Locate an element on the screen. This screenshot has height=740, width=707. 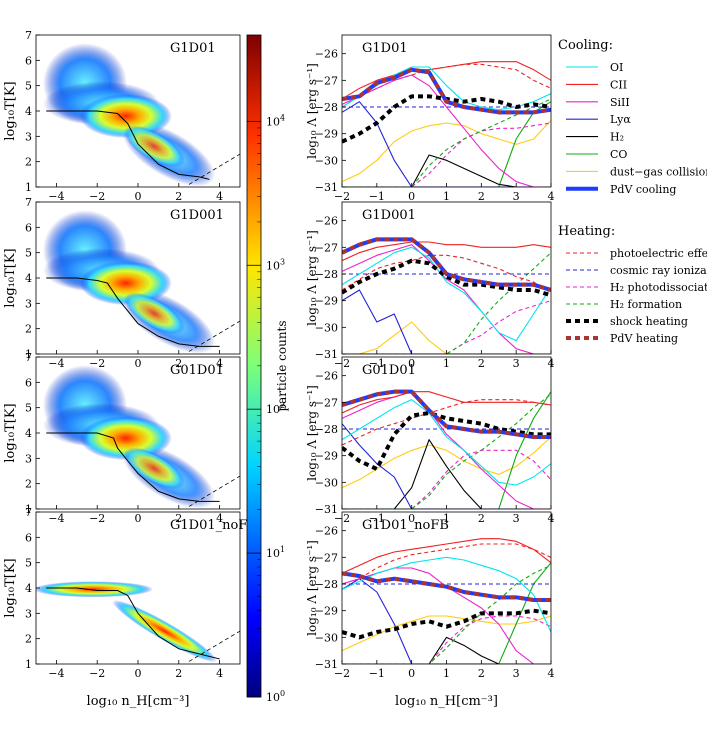
warm-gas-region is located at coordinates (95, 589).